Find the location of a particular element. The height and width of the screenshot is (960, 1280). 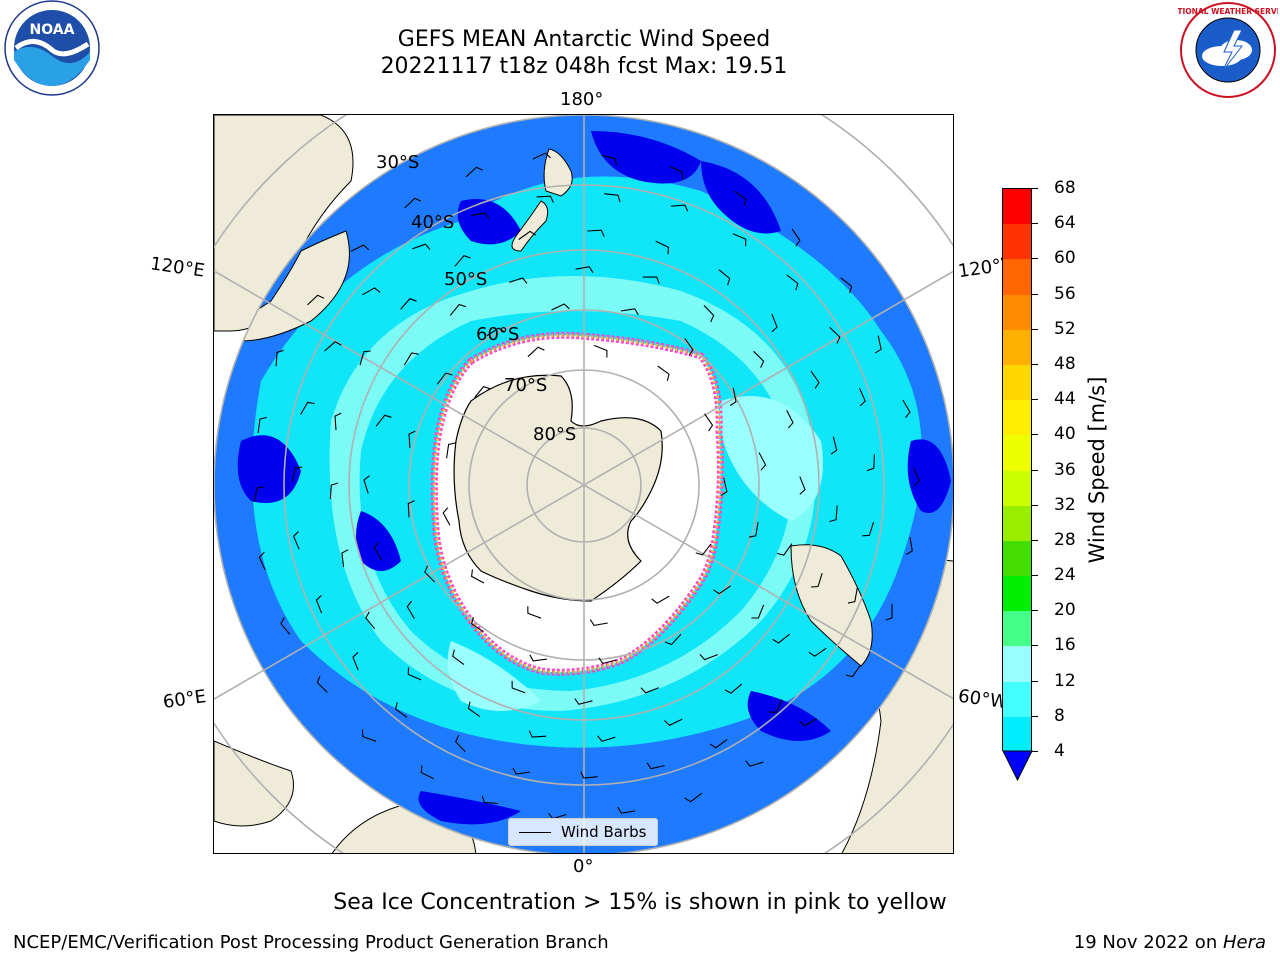

noaa-logo-text: NOAA is located at coordinates (52, 30).